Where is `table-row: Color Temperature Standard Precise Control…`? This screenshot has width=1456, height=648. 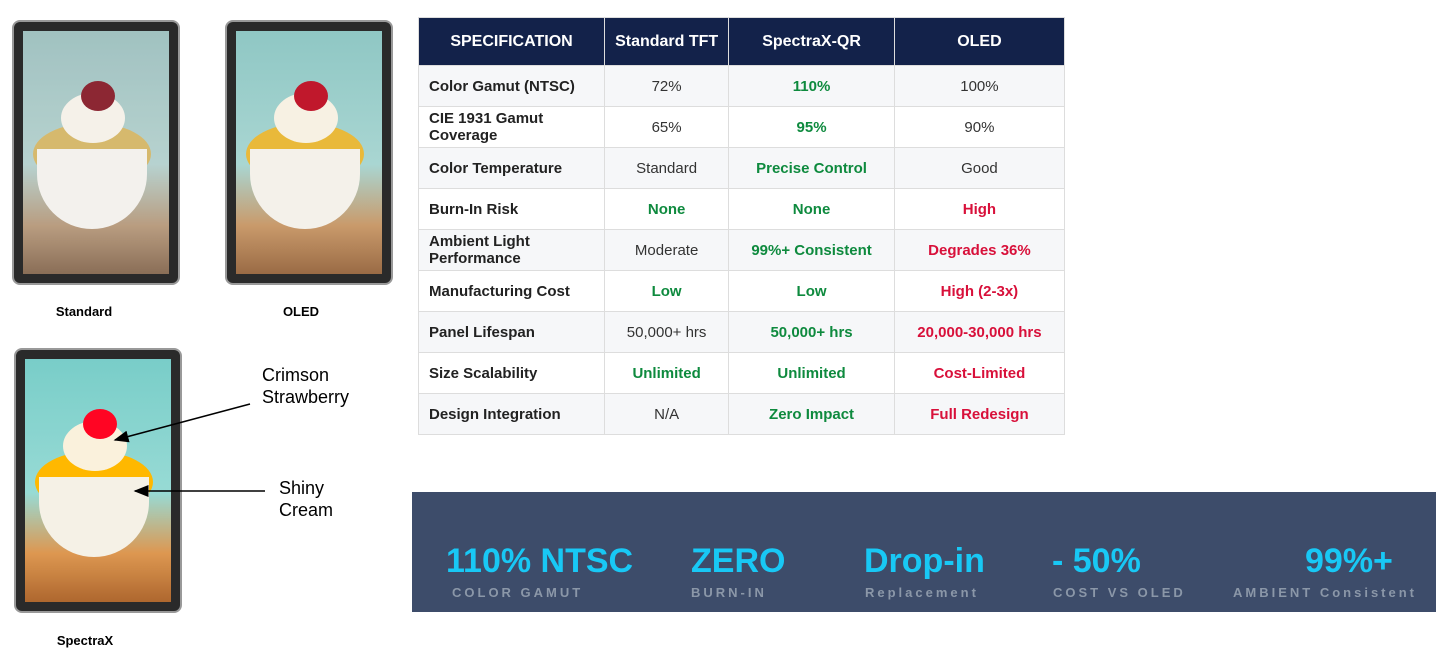
table-row: Color Temperature Standard Precise Control… is located at coordinates (742, 168).